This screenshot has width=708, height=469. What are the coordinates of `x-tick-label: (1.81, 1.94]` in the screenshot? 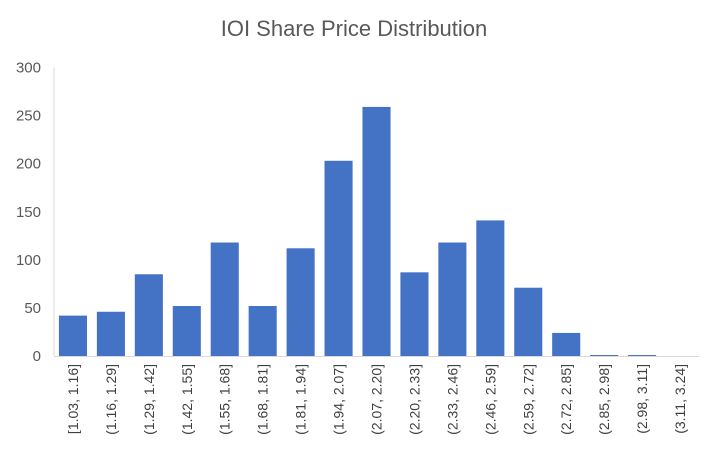 It's located at (301, 399).